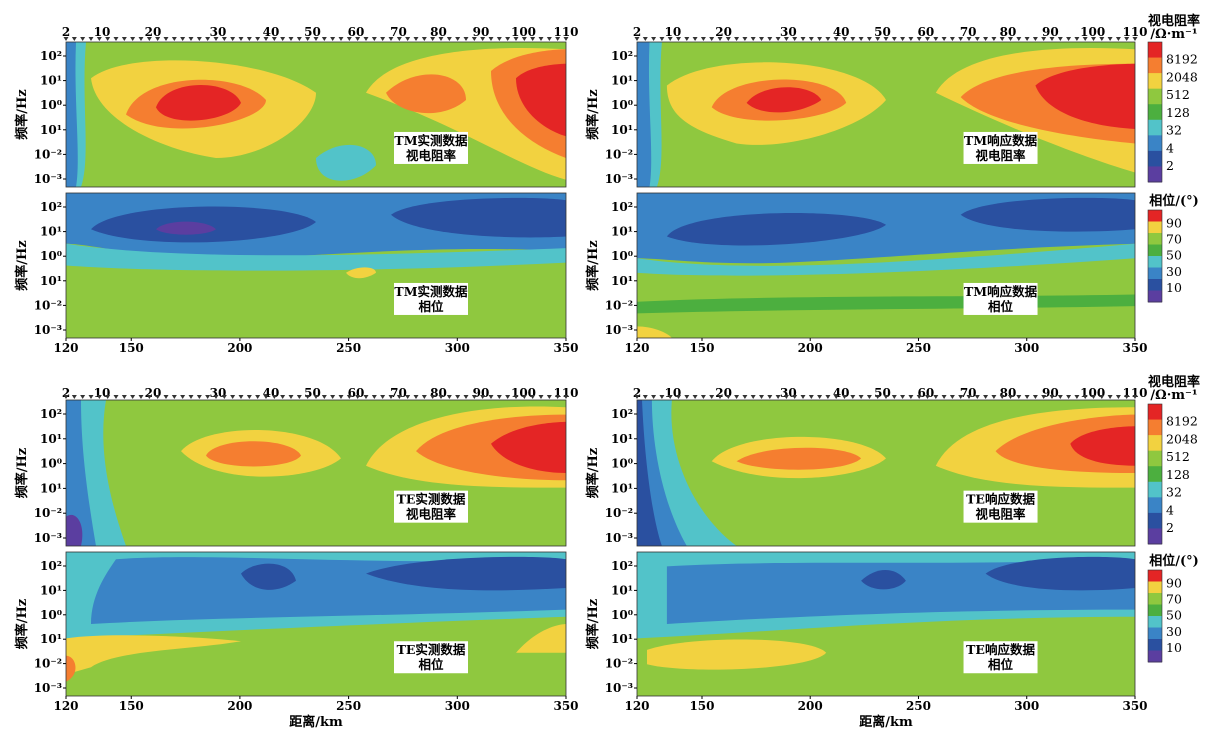  Describe the element at coordinates (1174, 599) in the screenshot. I see `legend-tick-label: 70` at that location.